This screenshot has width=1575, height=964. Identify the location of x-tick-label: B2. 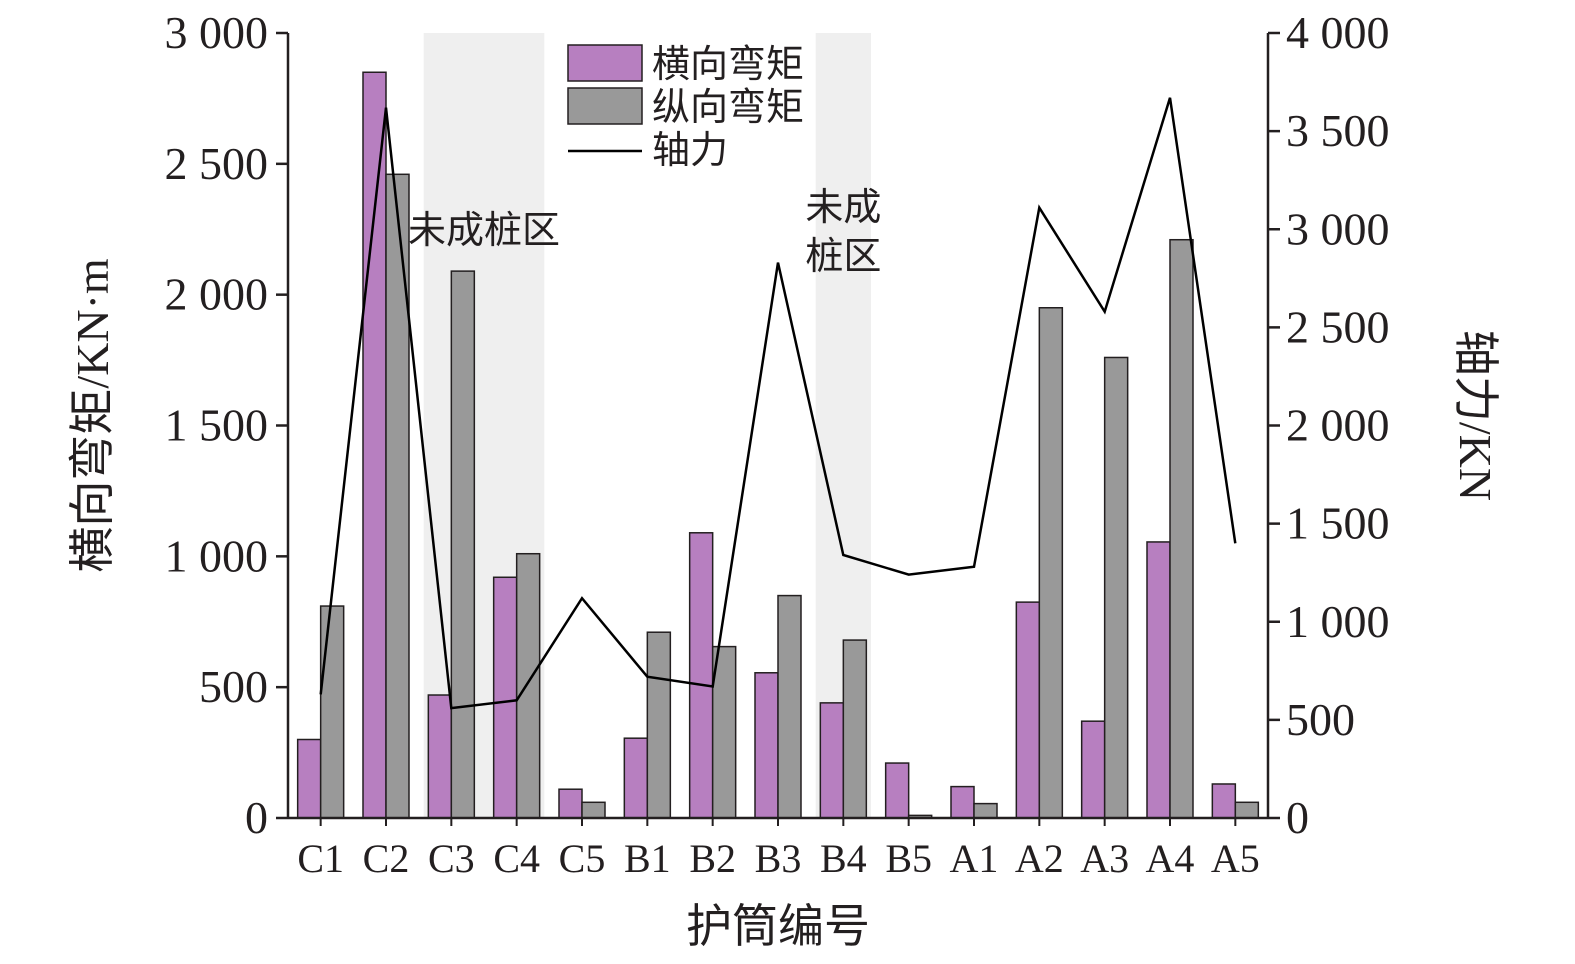
(712, 858).